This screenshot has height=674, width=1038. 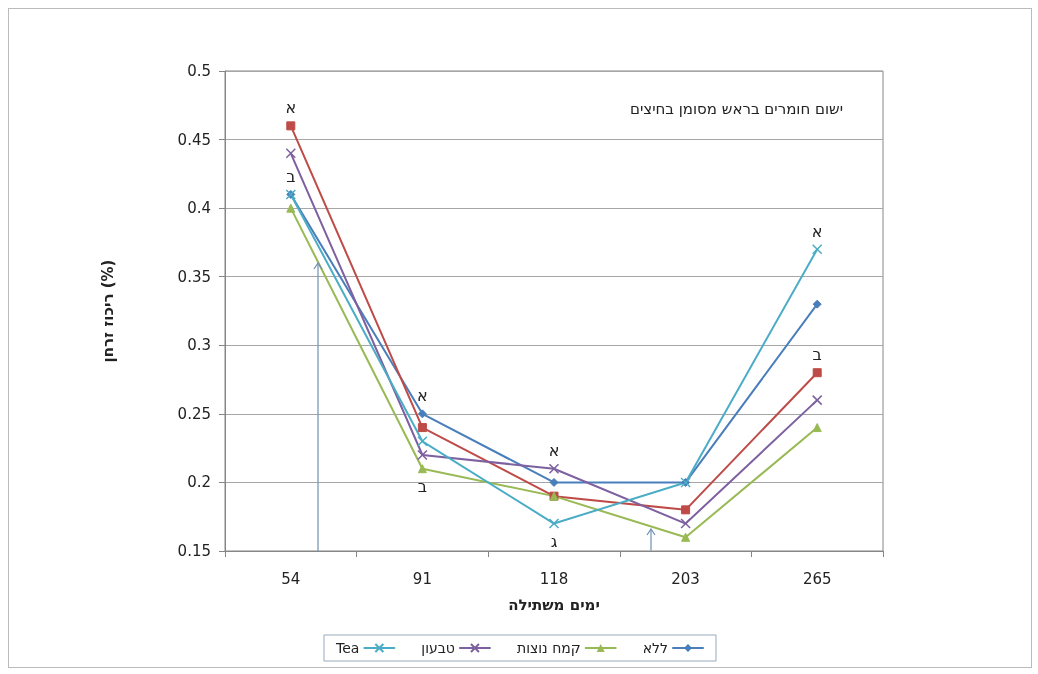 I want to click on x-tick-label: 54, so click(x=291, y=578).